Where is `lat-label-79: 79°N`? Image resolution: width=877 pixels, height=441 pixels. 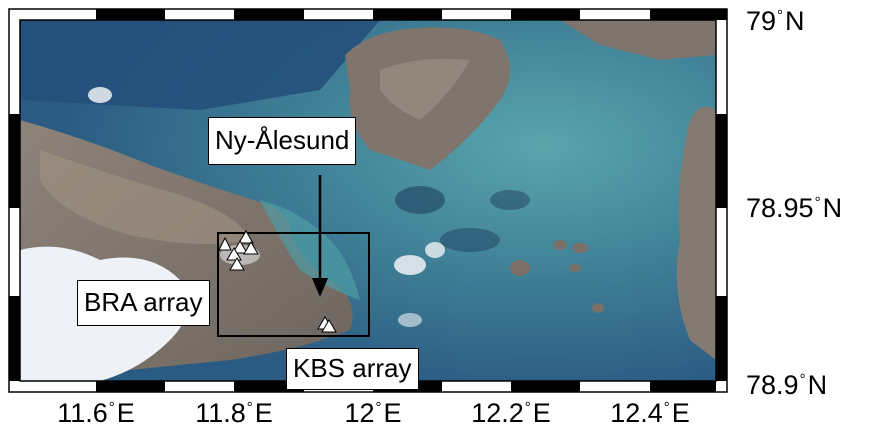
lat-label-79: 79°N is located at coordinates (775, 21).